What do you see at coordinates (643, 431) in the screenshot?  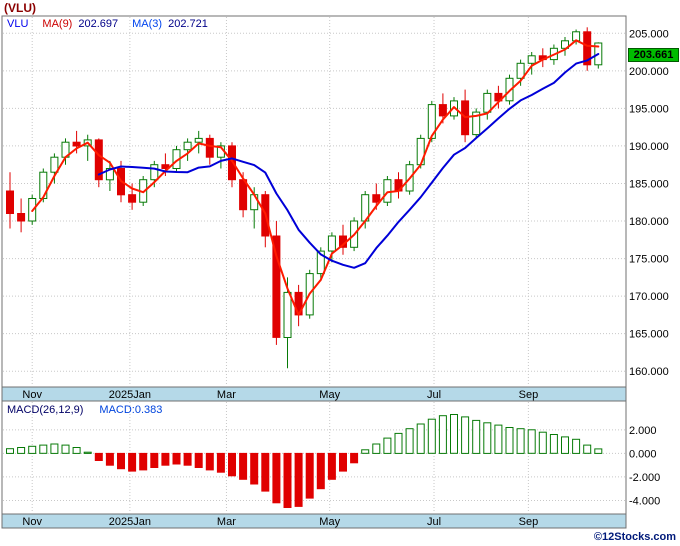 I see `svg-text: 2.000` at bounding box center [643, 431].